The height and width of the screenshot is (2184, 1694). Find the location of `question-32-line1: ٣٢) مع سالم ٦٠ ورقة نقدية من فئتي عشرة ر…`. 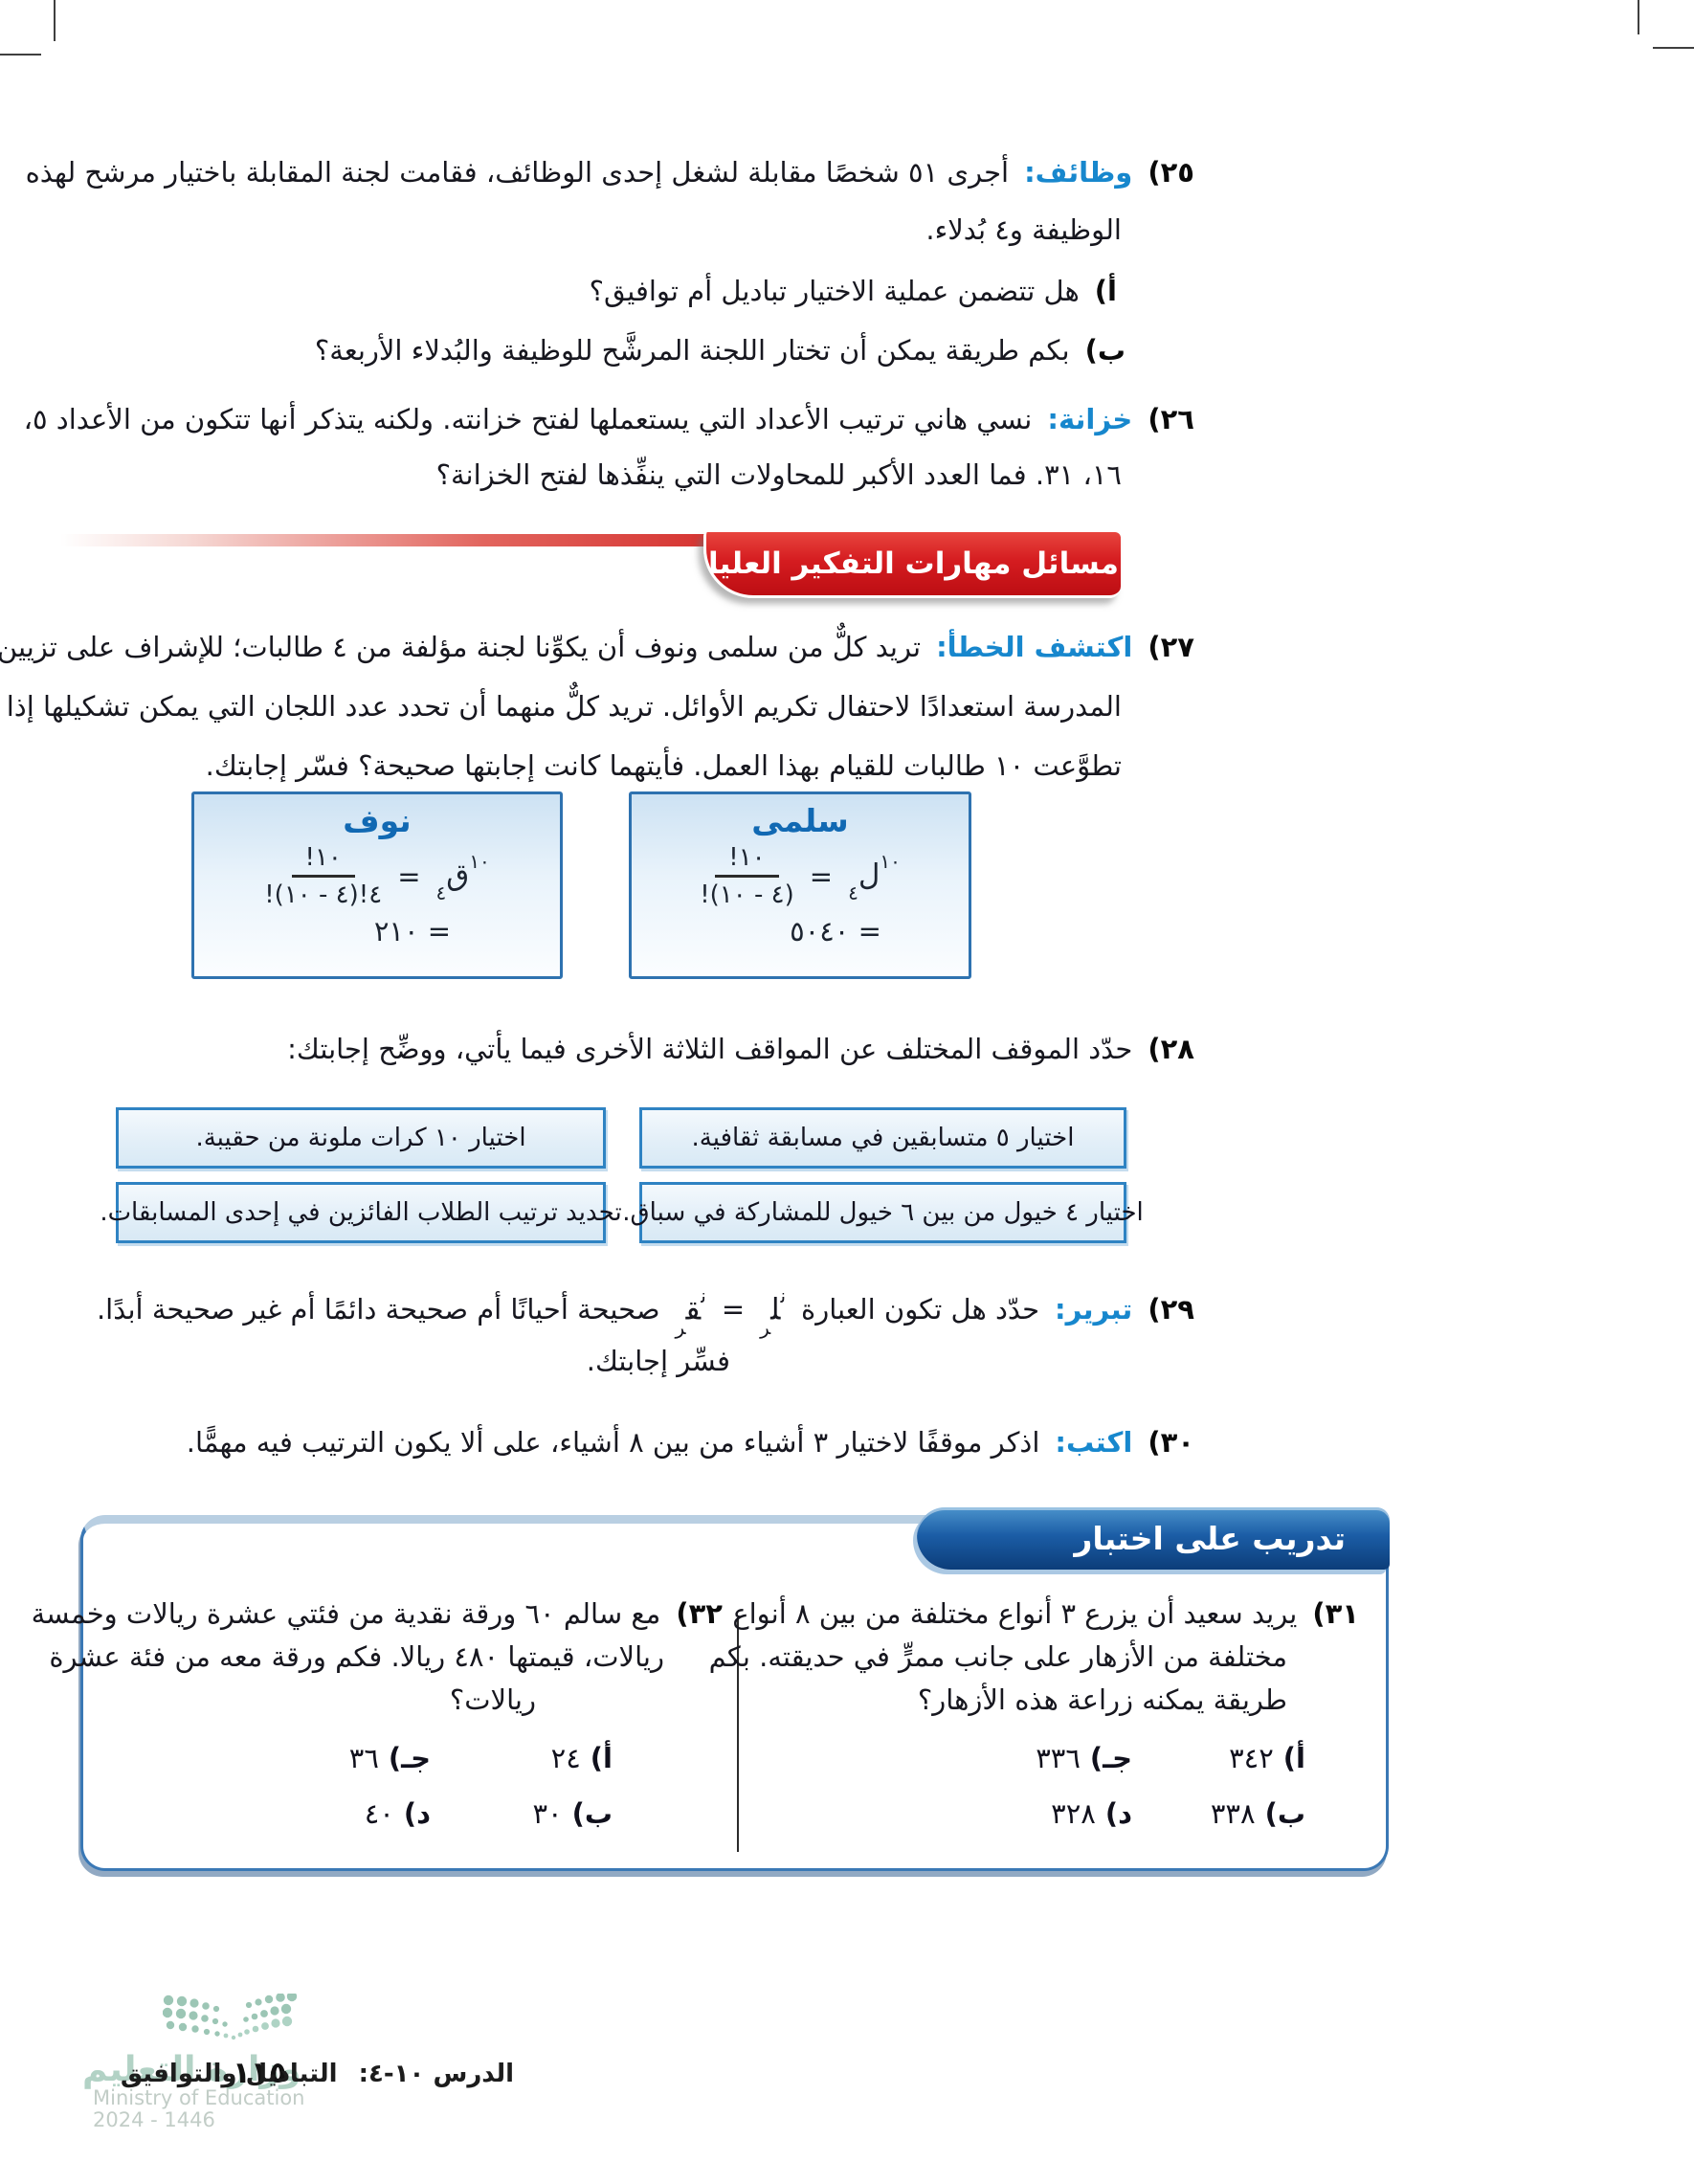

question-32-line1: ٣٢) مع سالم ٦٠ ورقة نقدية من فئتي عشرة ر… is located at coordinates (377, 1614).